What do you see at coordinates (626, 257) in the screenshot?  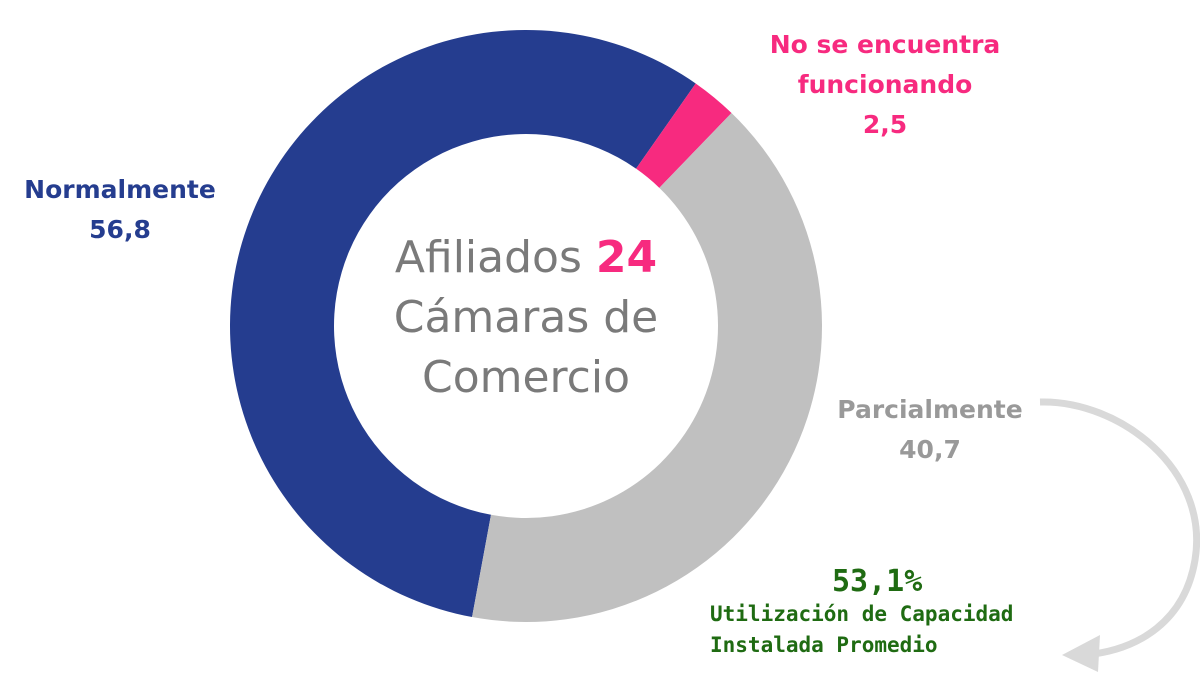 I see `center-number: 24` at bounding box center [626, 257].